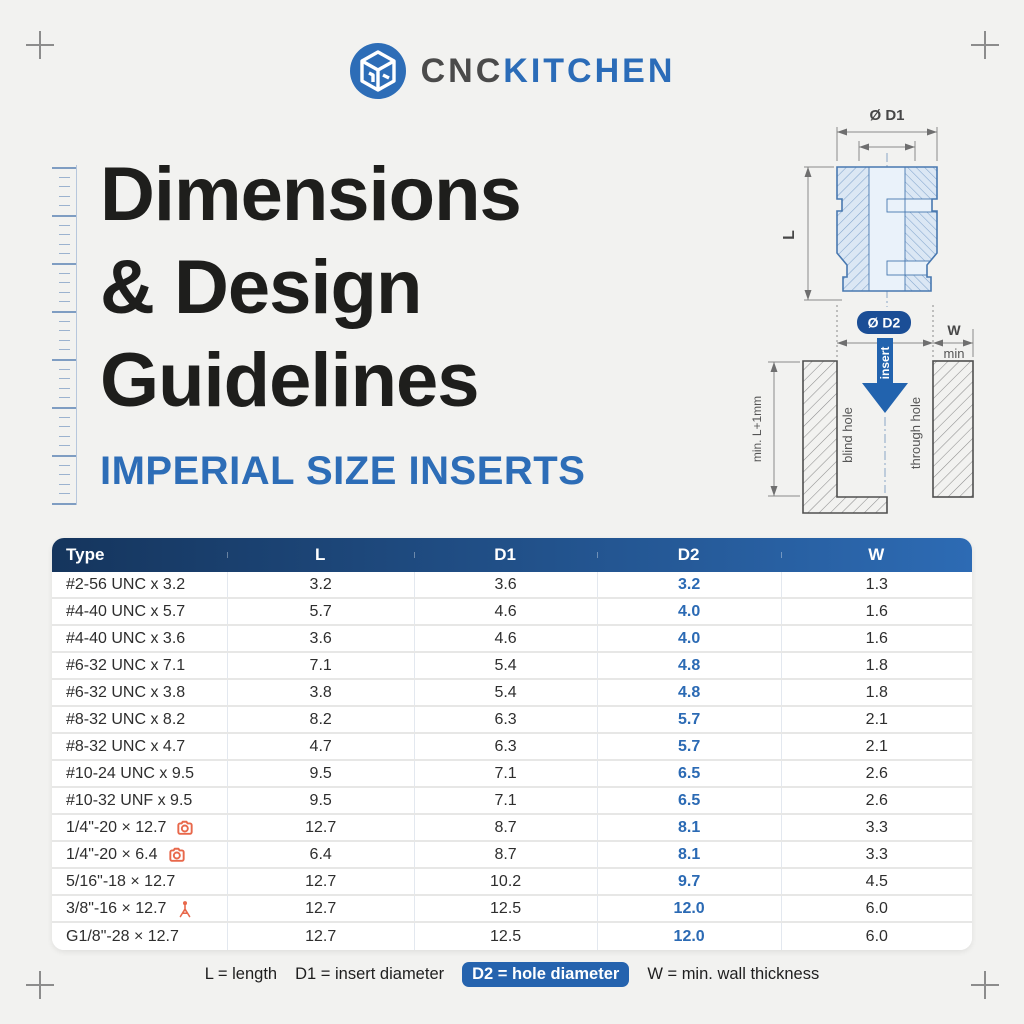 This screenshot has height=1024, width=1024. What do you see at coordinates (847, 435) in the screenshot?
I see `label-blind-hole: blind hole` at bounding box center [847, 435].